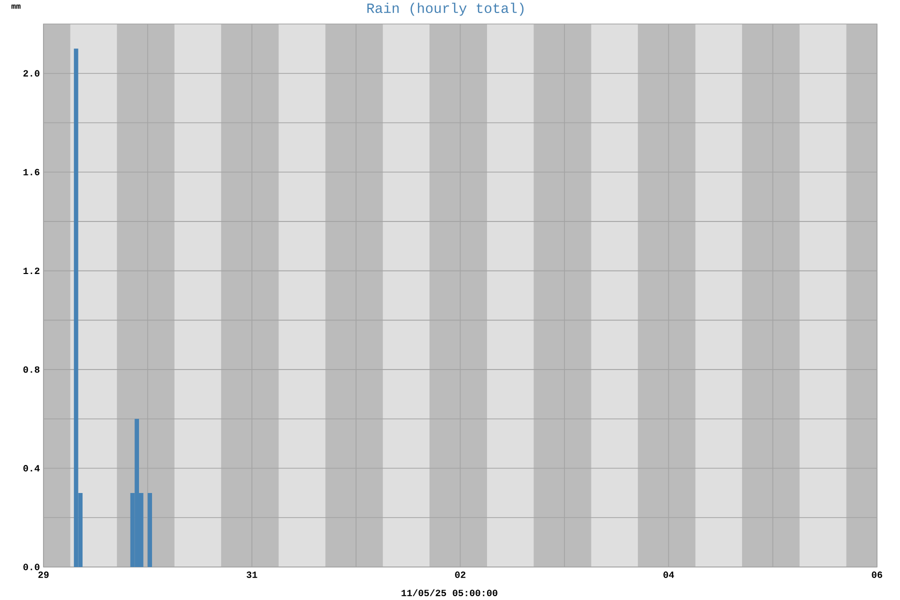 The width and height of the screenshot is (900, 600). I want to click on x-tick-label: 02, so click(460, 575).